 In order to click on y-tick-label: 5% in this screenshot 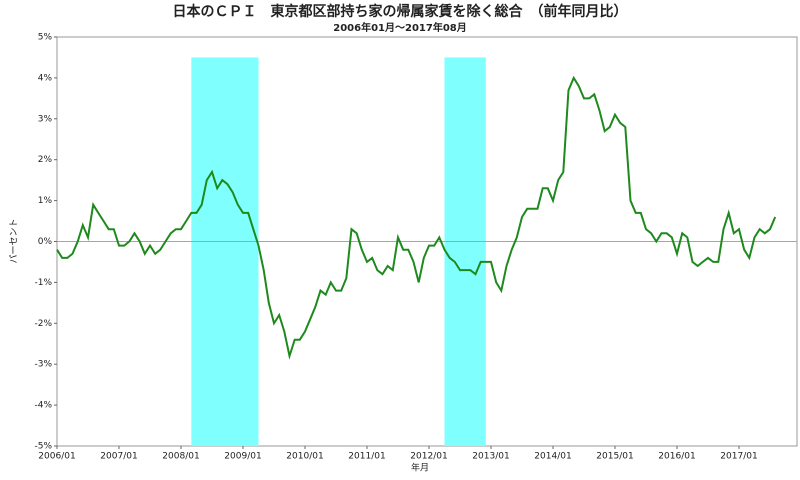, I will do `click(45, 38)`.